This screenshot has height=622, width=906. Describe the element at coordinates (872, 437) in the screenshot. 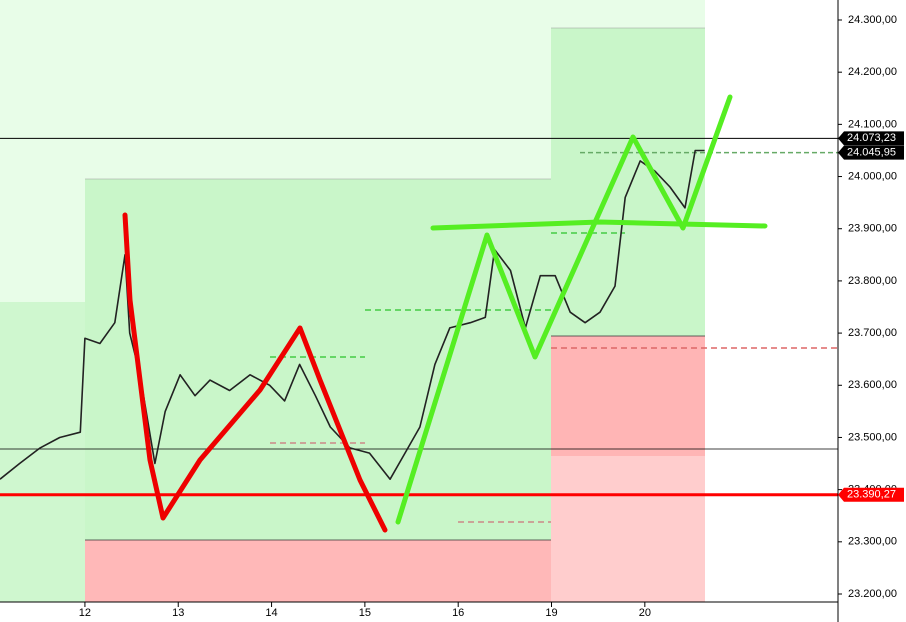

I see `y-tick-label: 23.500,00` at that location.